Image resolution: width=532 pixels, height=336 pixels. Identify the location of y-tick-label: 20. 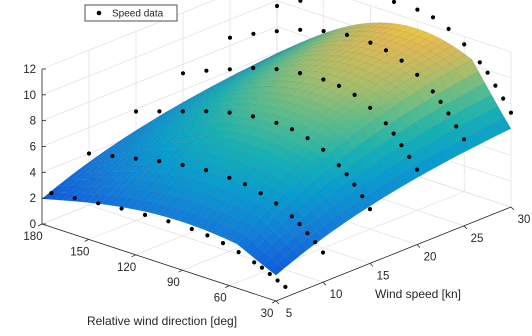
(430, 258).